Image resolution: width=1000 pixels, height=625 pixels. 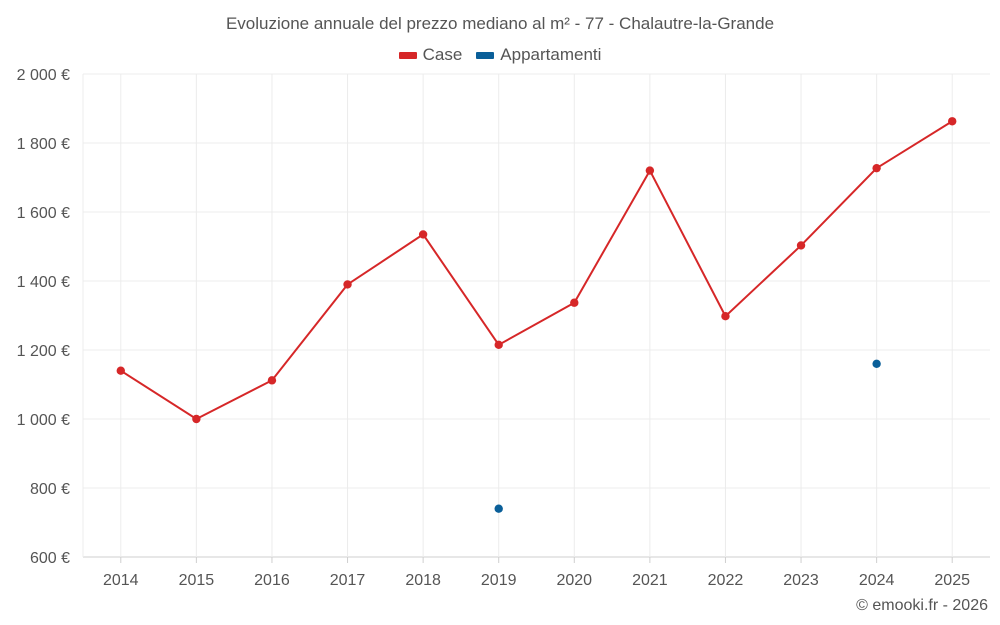 I want to click on x-tick-label: 2019, so click(x=499, y=580).